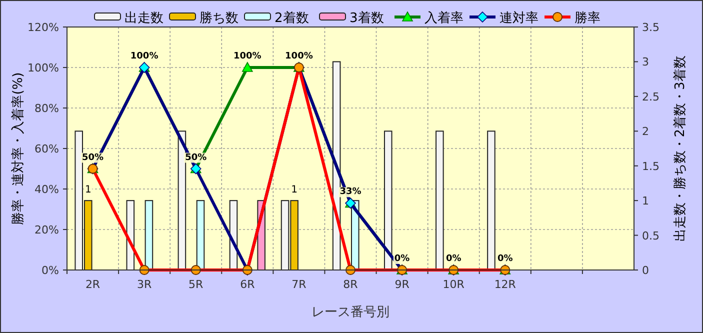  Describe the element at coordinates (46, 230) in the screenshot. I see `y-tick-label: 20%` at that location.